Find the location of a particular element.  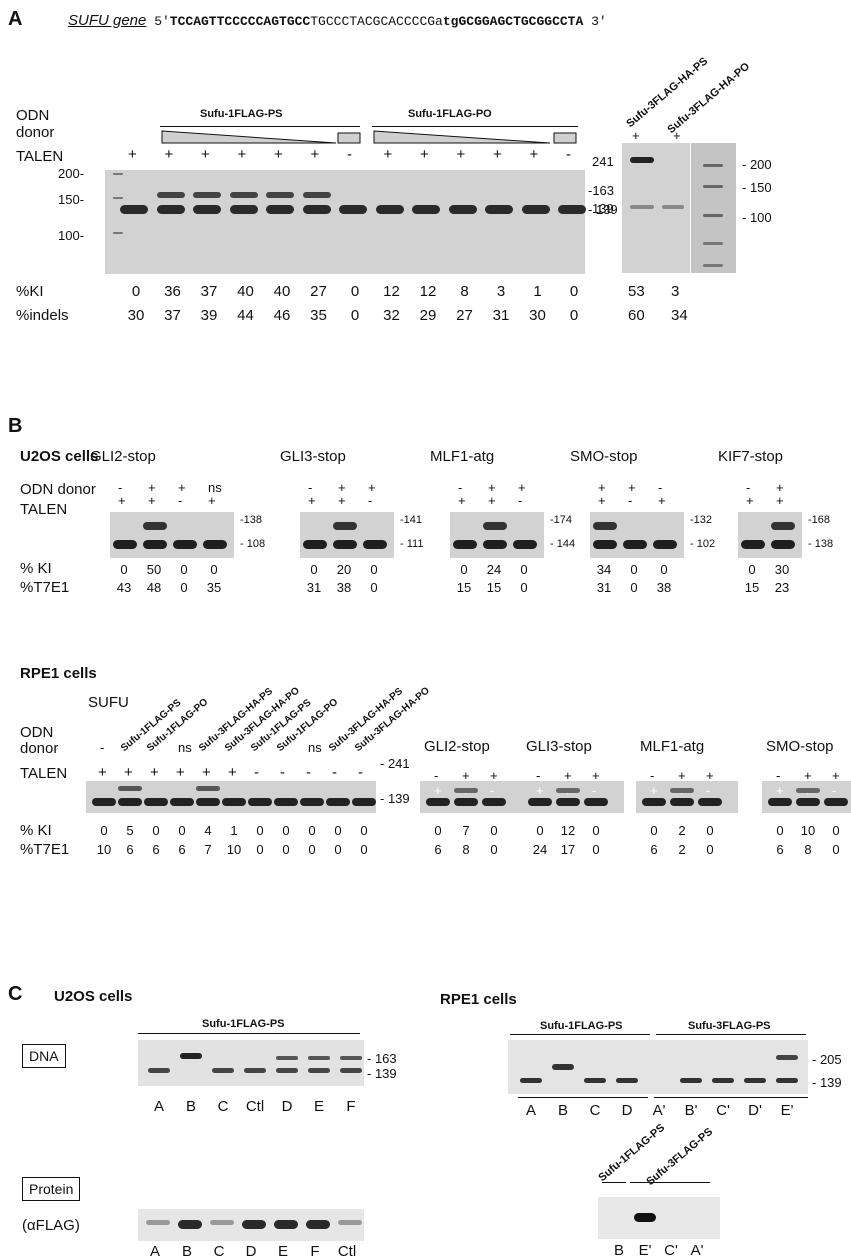

u2os-lane: F is located at coordinates (351, 1106).